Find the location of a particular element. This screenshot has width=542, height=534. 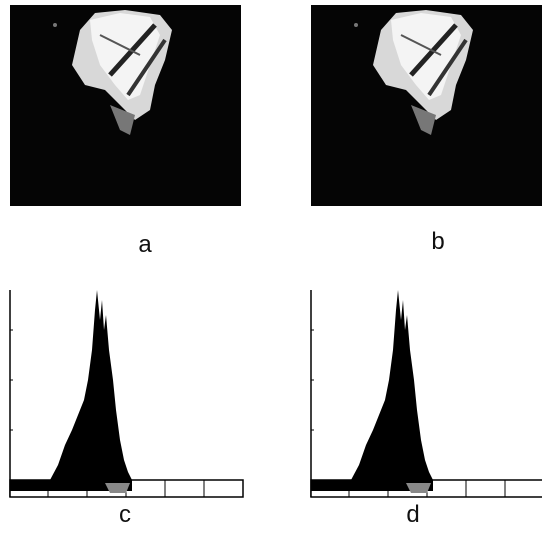

panel-label: d is located at coordinates (412, 514).